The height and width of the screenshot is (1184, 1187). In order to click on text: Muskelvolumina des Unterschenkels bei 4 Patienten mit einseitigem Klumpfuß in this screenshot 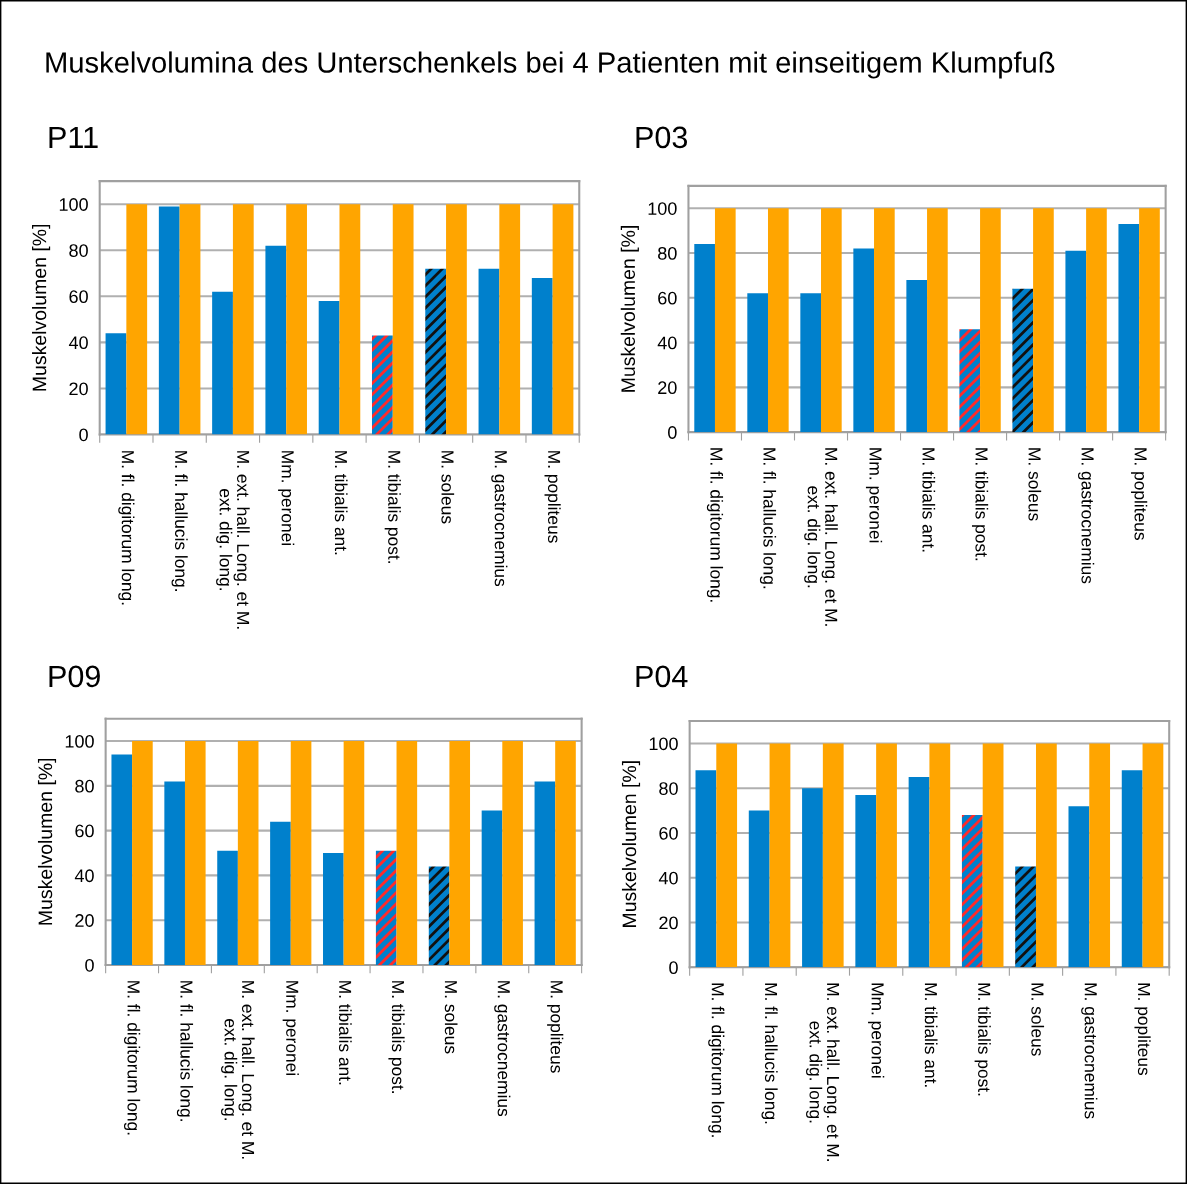, I will do `click(550, 65)`.